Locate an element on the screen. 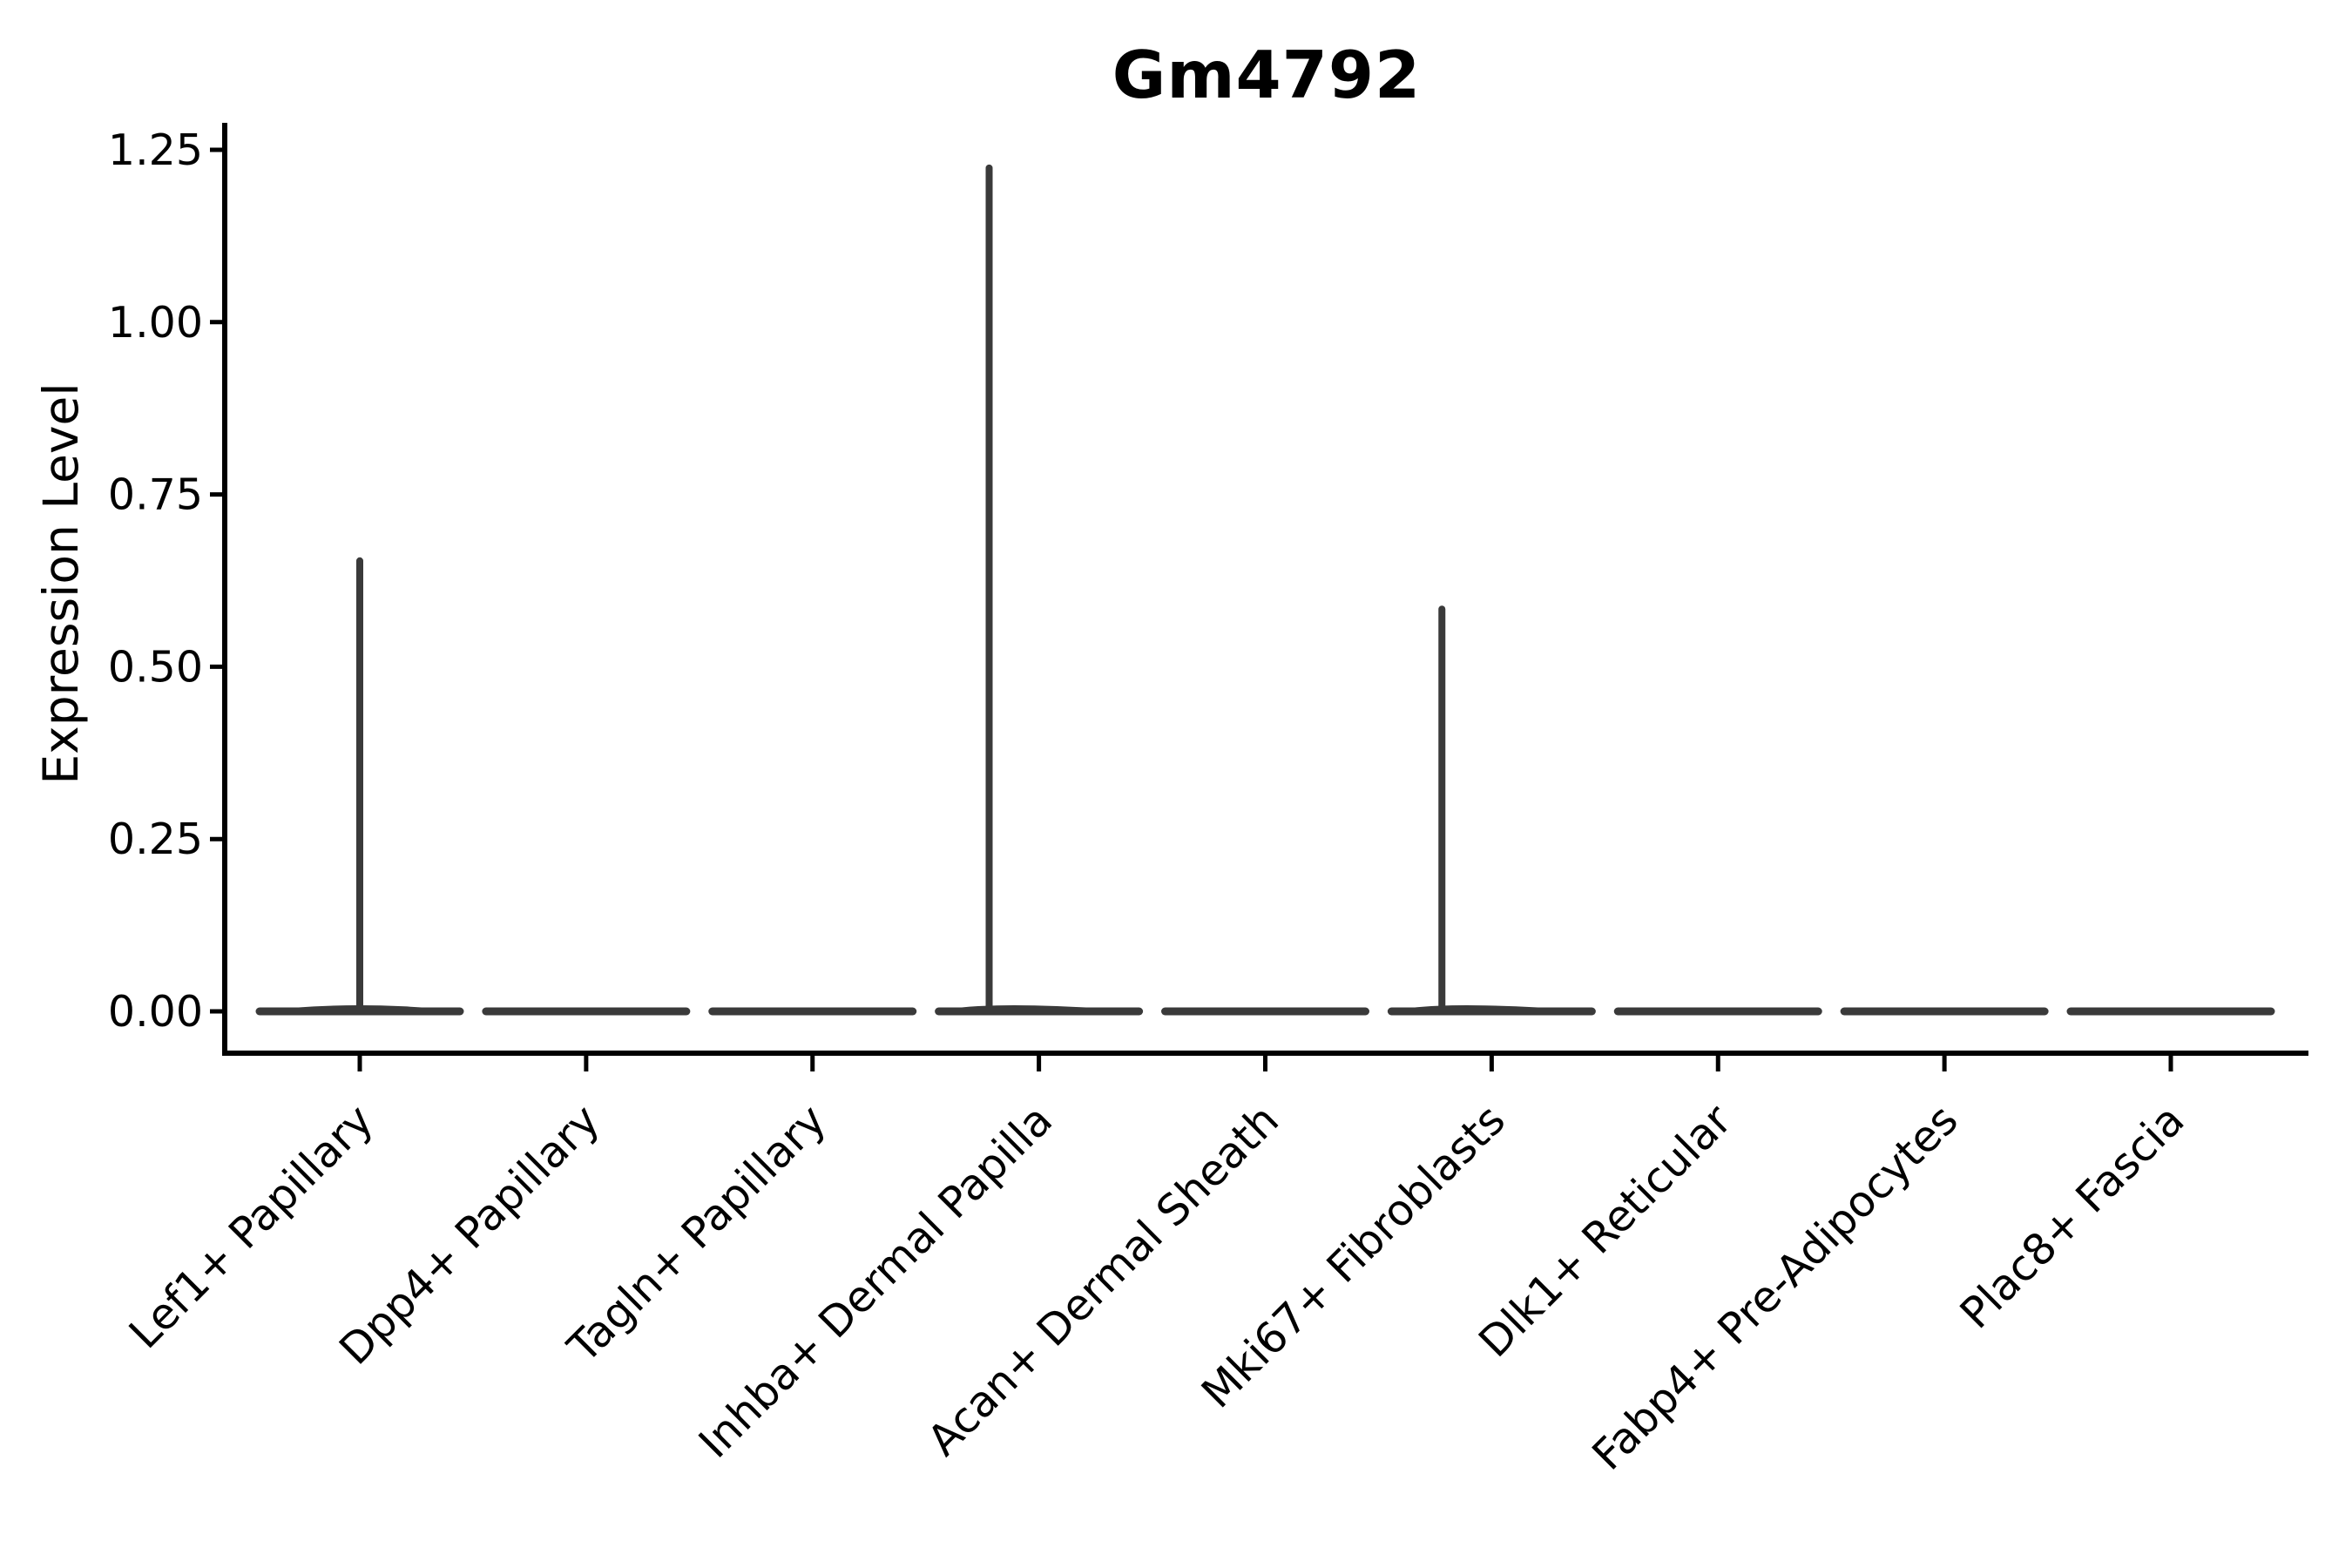  x-tick-label: Lef1+ Papillary is located at coordinates (250, 1226).